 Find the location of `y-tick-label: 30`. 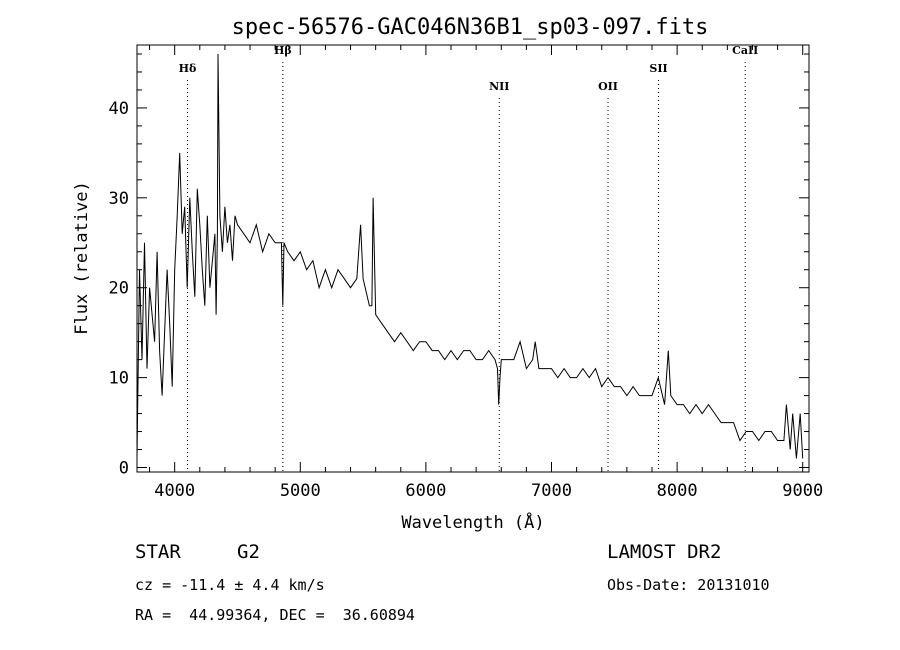

y-tick-label: 30 is located at coordinates (119, 199).